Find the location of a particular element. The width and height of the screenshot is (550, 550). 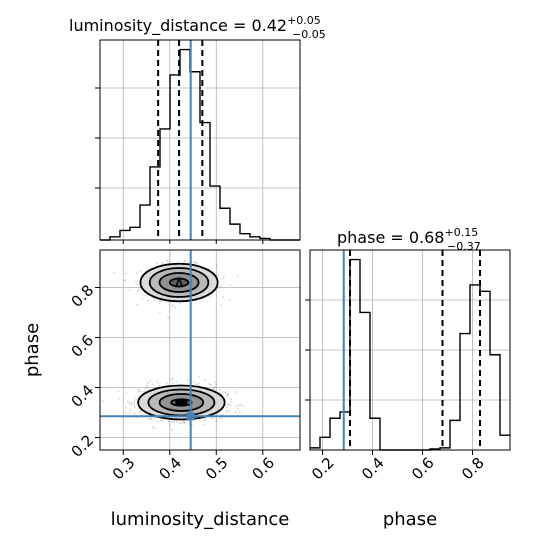

density-peak-marker-upper is located at coordinates (179, 282).